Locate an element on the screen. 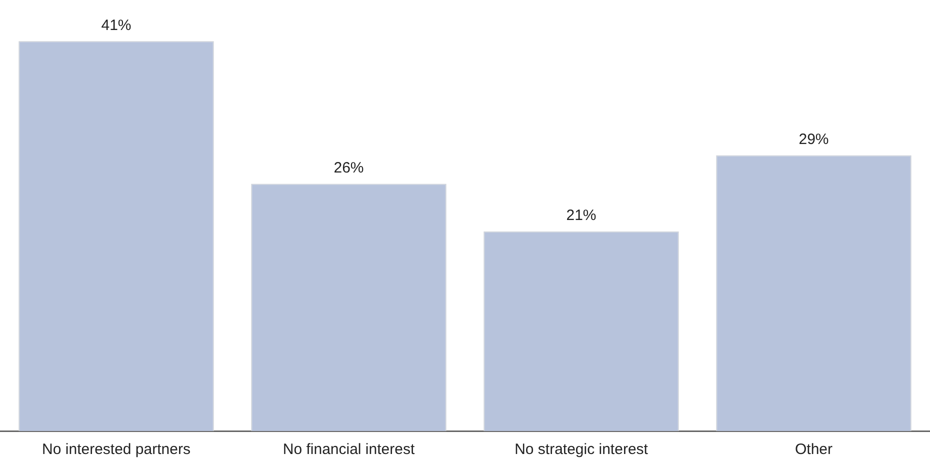 This screenshot has height=473, width=930. x-tick-label: No strategic interest is located at coordinates (581, 449).